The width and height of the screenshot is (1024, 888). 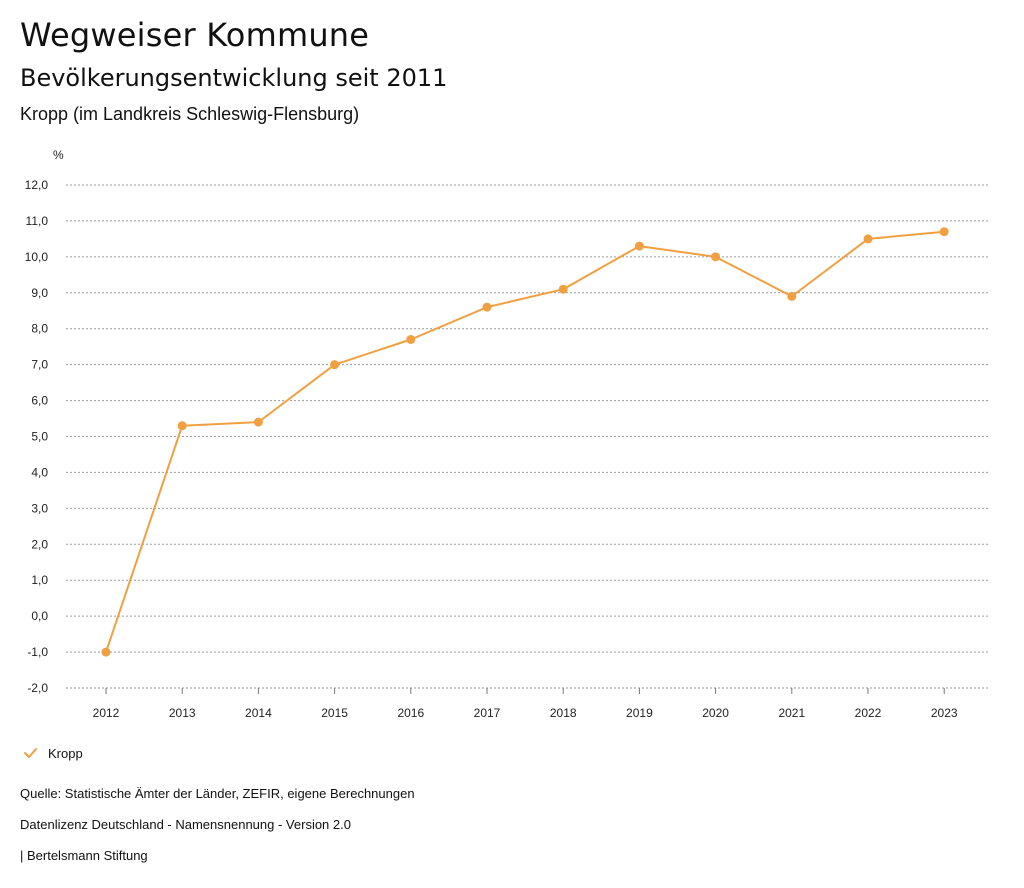 I want to click on legend-label-kropp: Kropp, so click(x=65, y=753).